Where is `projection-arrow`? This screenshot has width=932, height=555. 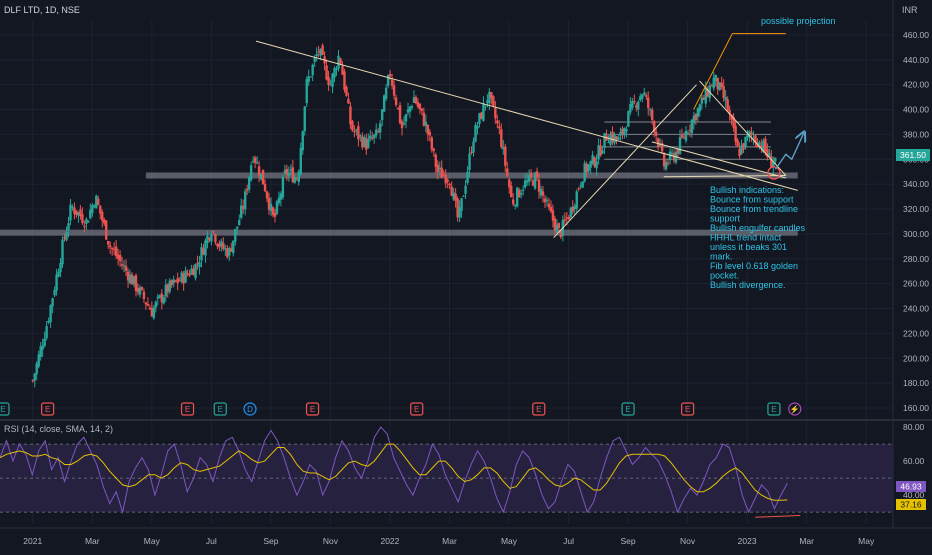
projection-arrow is located at coordinates (788, 151).